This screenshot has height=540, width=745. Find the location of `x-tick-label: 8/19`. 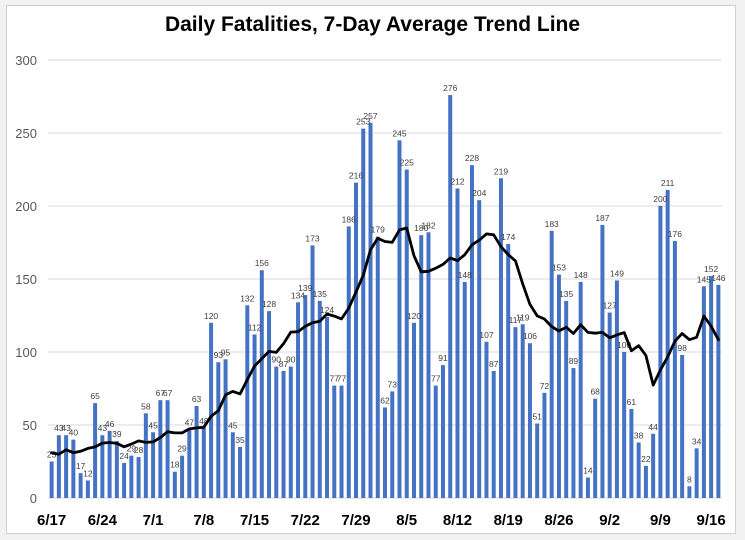

x-tick-label: 8/19 is located at coordinates (508, 520).